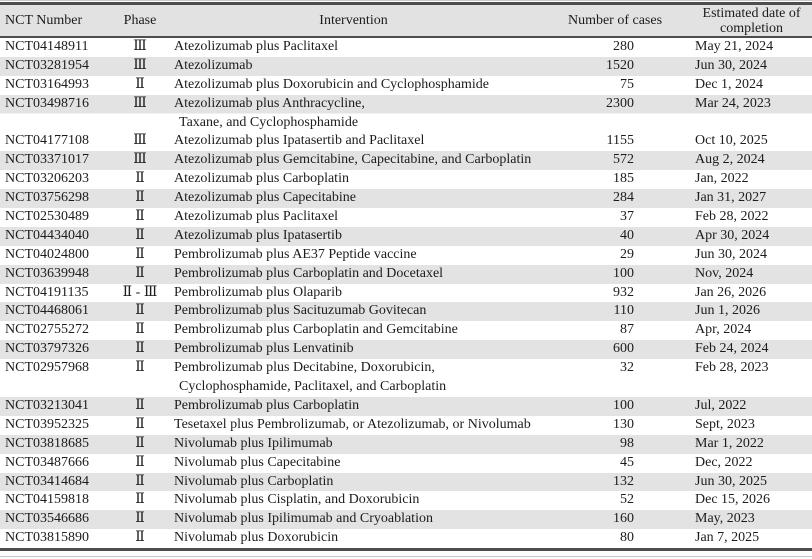 The height and width of the screenshot is (559, 812). What do you see at coordinates (353, 293) in the screenshot?
I see `intervention-cell: Pembrolizumab plus Olaparib` at bounding box center [353, 293].